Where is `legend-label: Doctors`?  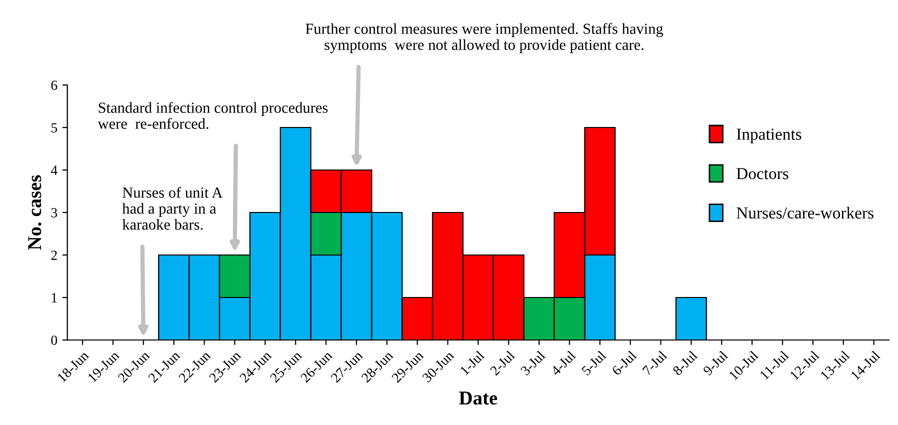 legend-label: Doctors is located at coordinates (762, 174).